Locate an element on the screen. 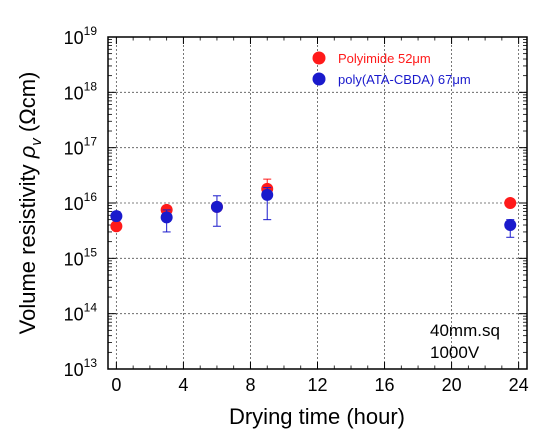  legend-label-polyimide: Polyimide 52μm is located at coordinates (384, 58).